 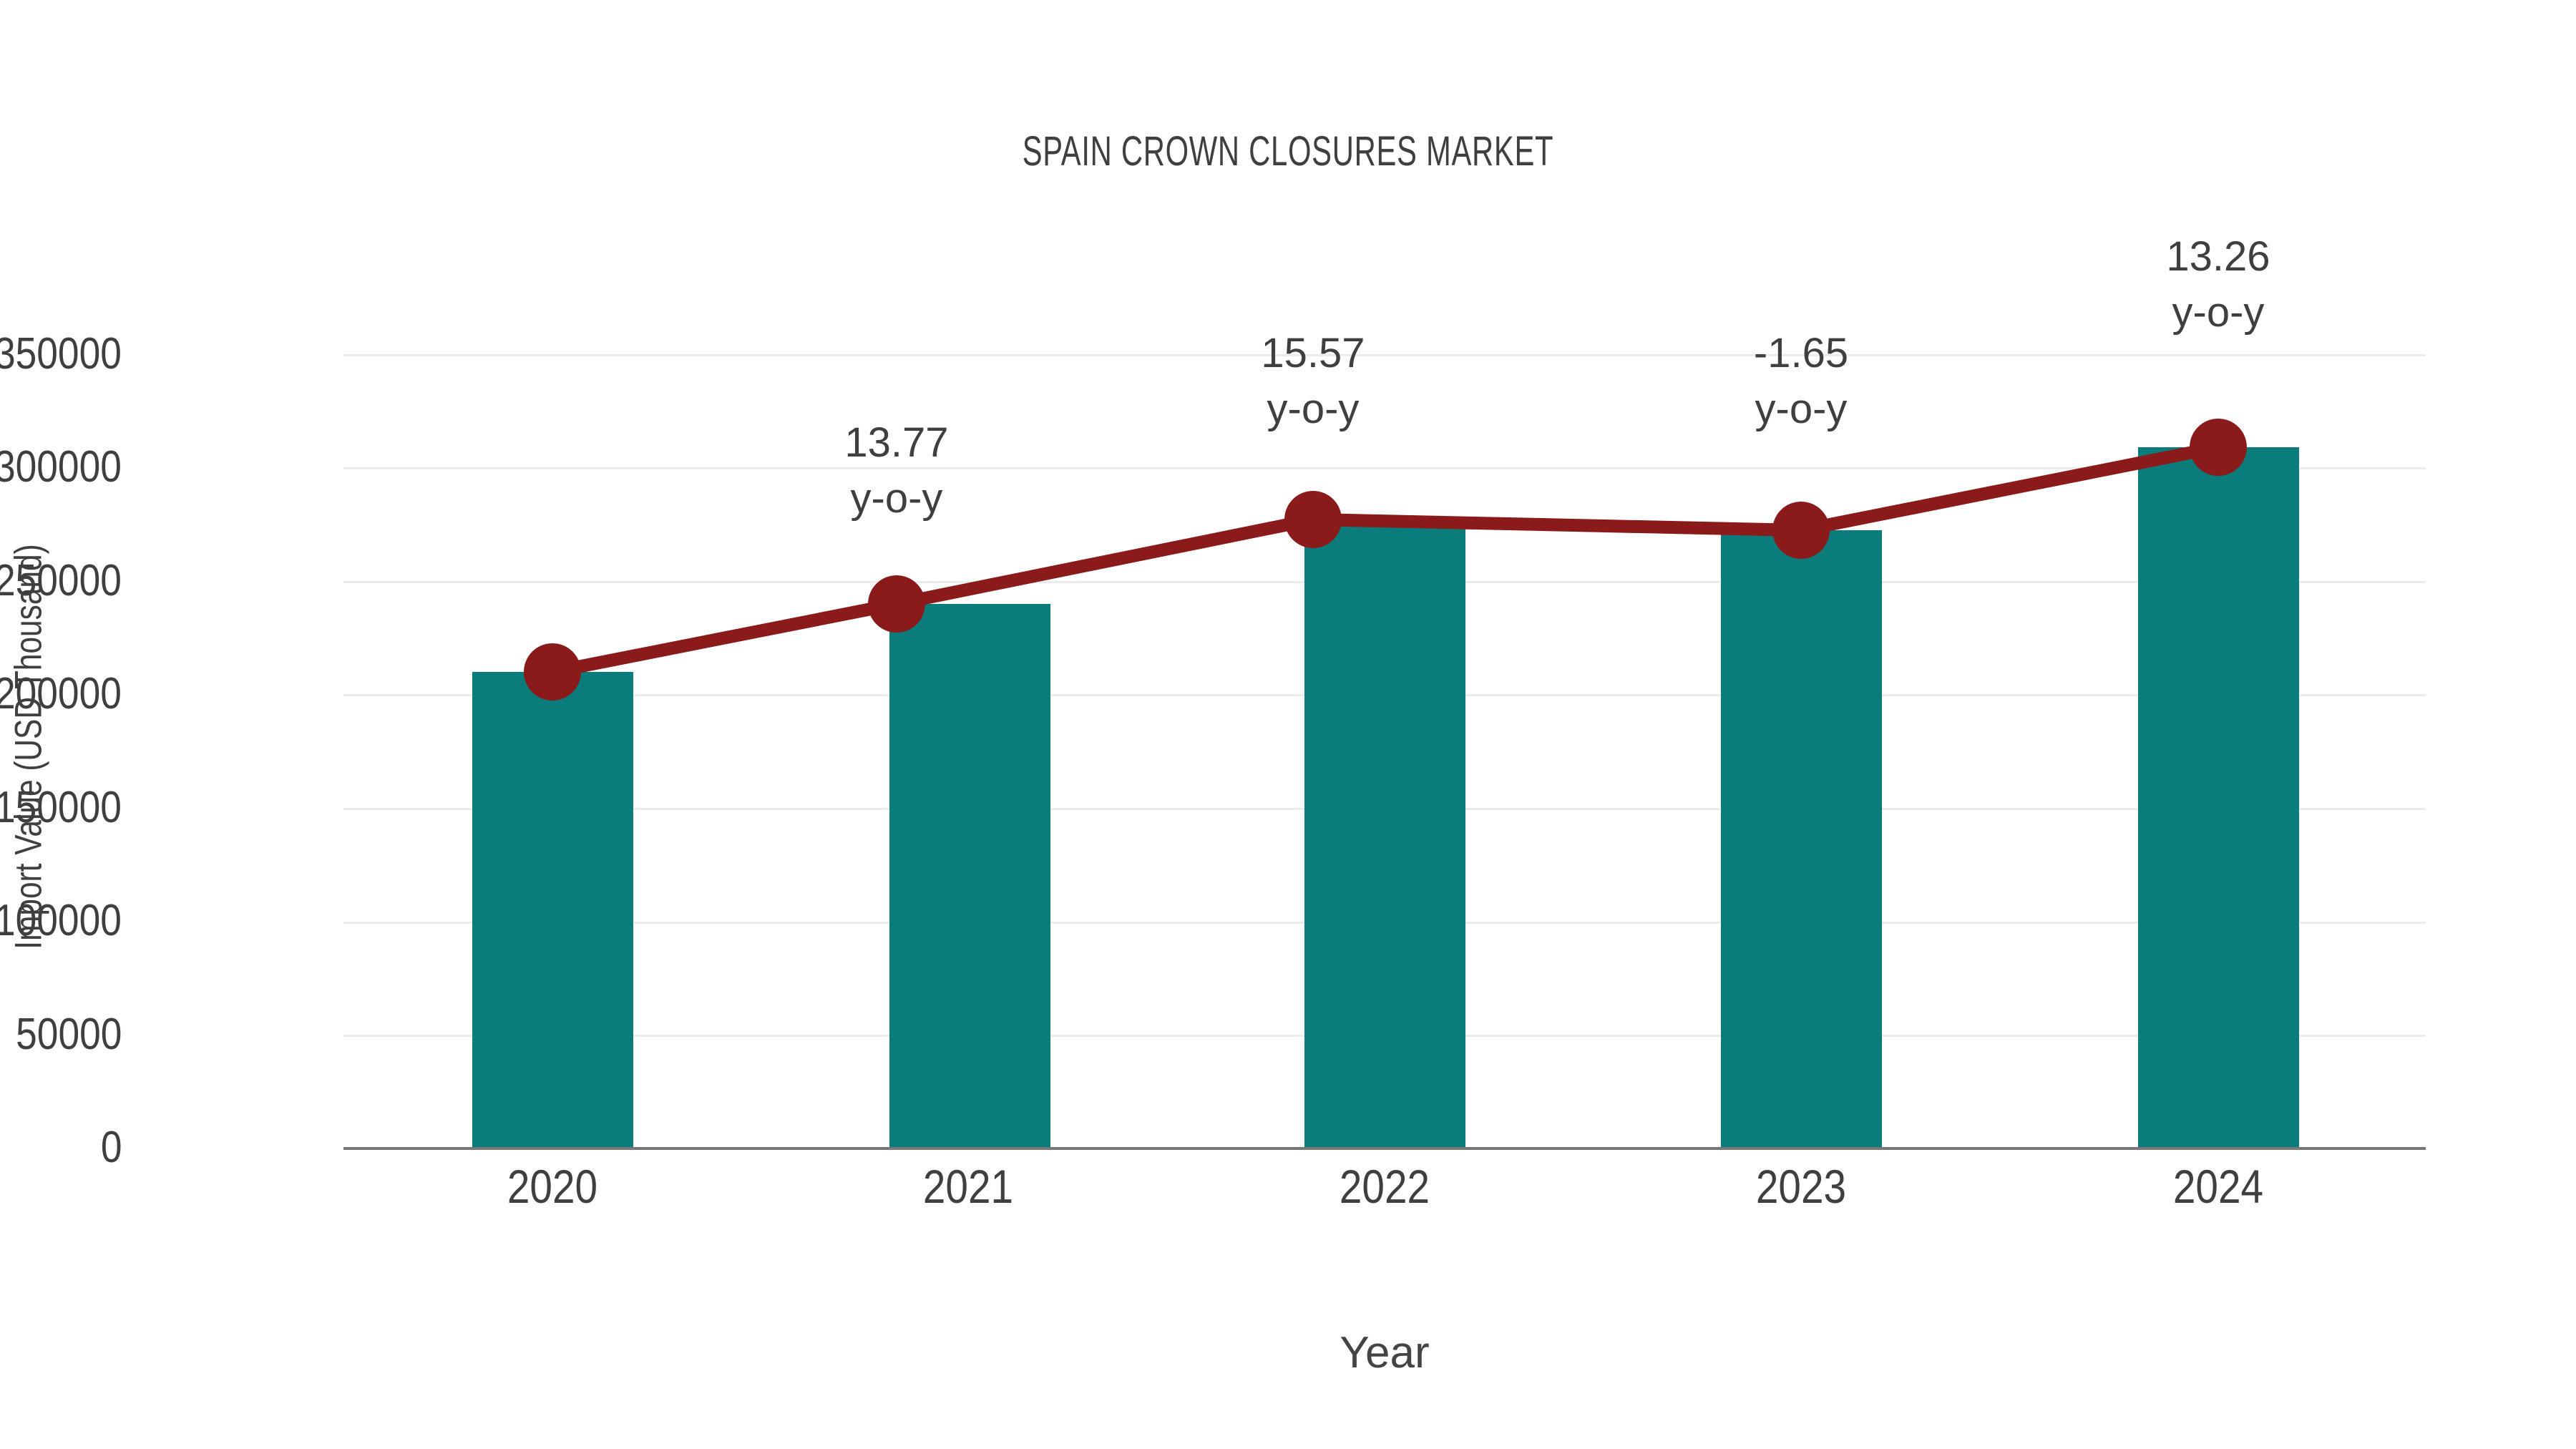 I want to click on x-tick-label-2021: 2021, so click(x=968, y=1186).